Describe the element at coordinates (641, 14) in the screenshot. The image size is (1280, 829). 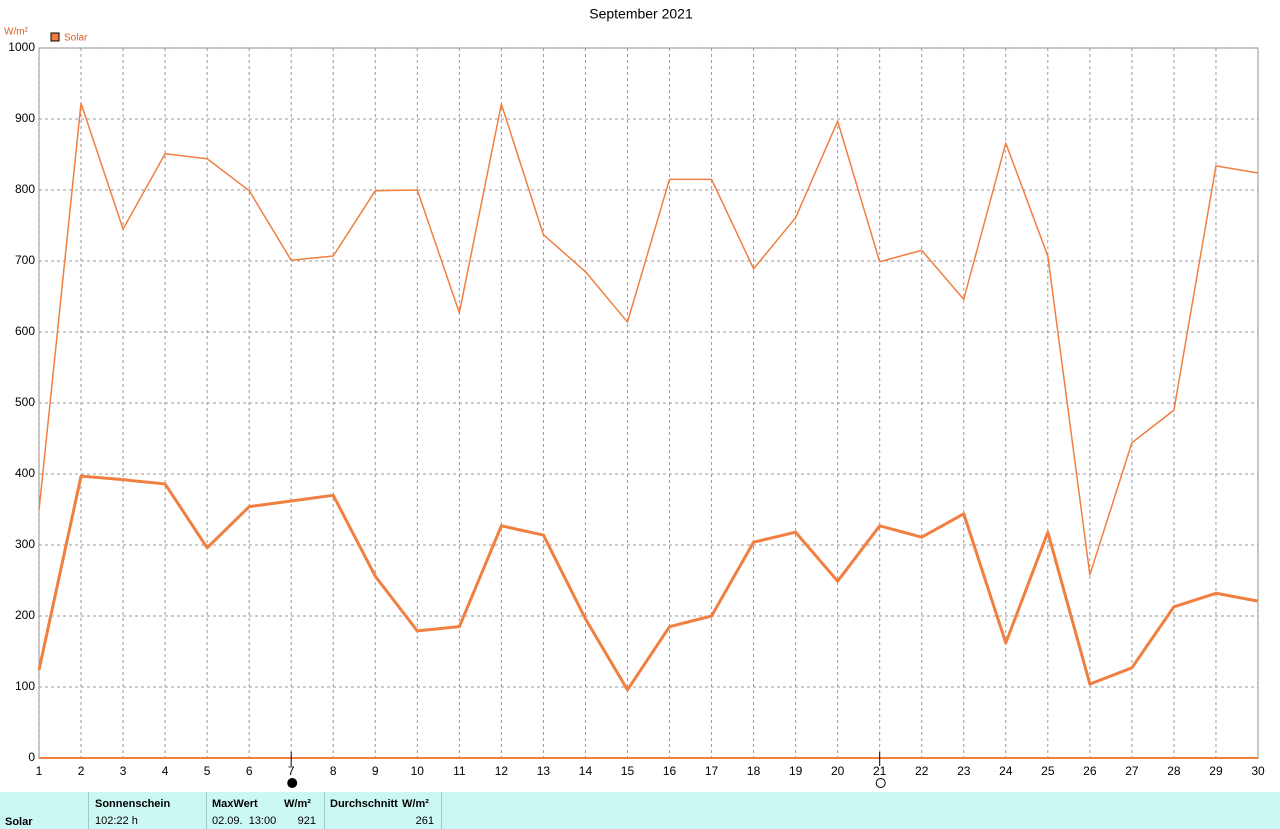
I see `chart-title: September 2021` at that location.